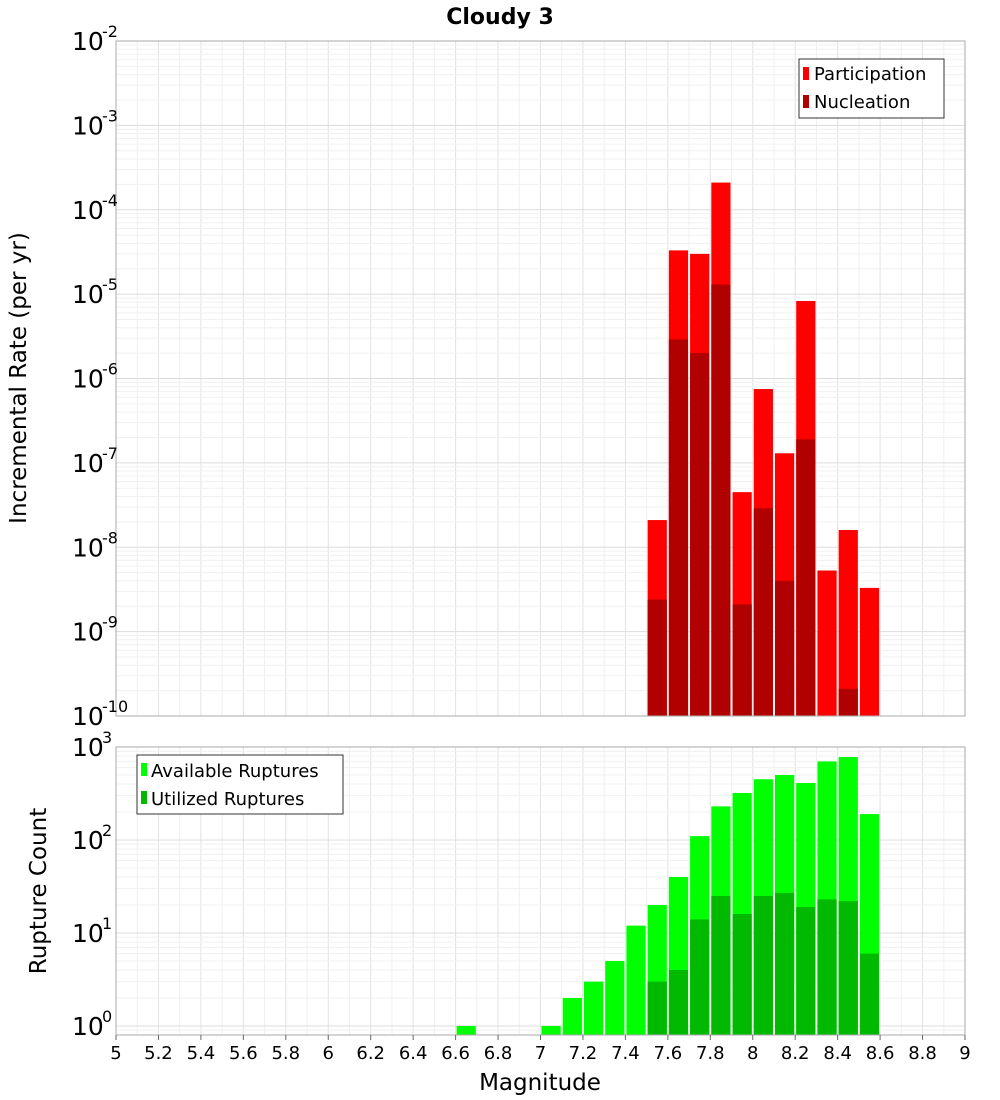 The width and height of the screenshot is (1000, 1100). Describe the element at coordinates (107, 1016) in the screenshot. I see `y-tick-exponent: 0` at that location.